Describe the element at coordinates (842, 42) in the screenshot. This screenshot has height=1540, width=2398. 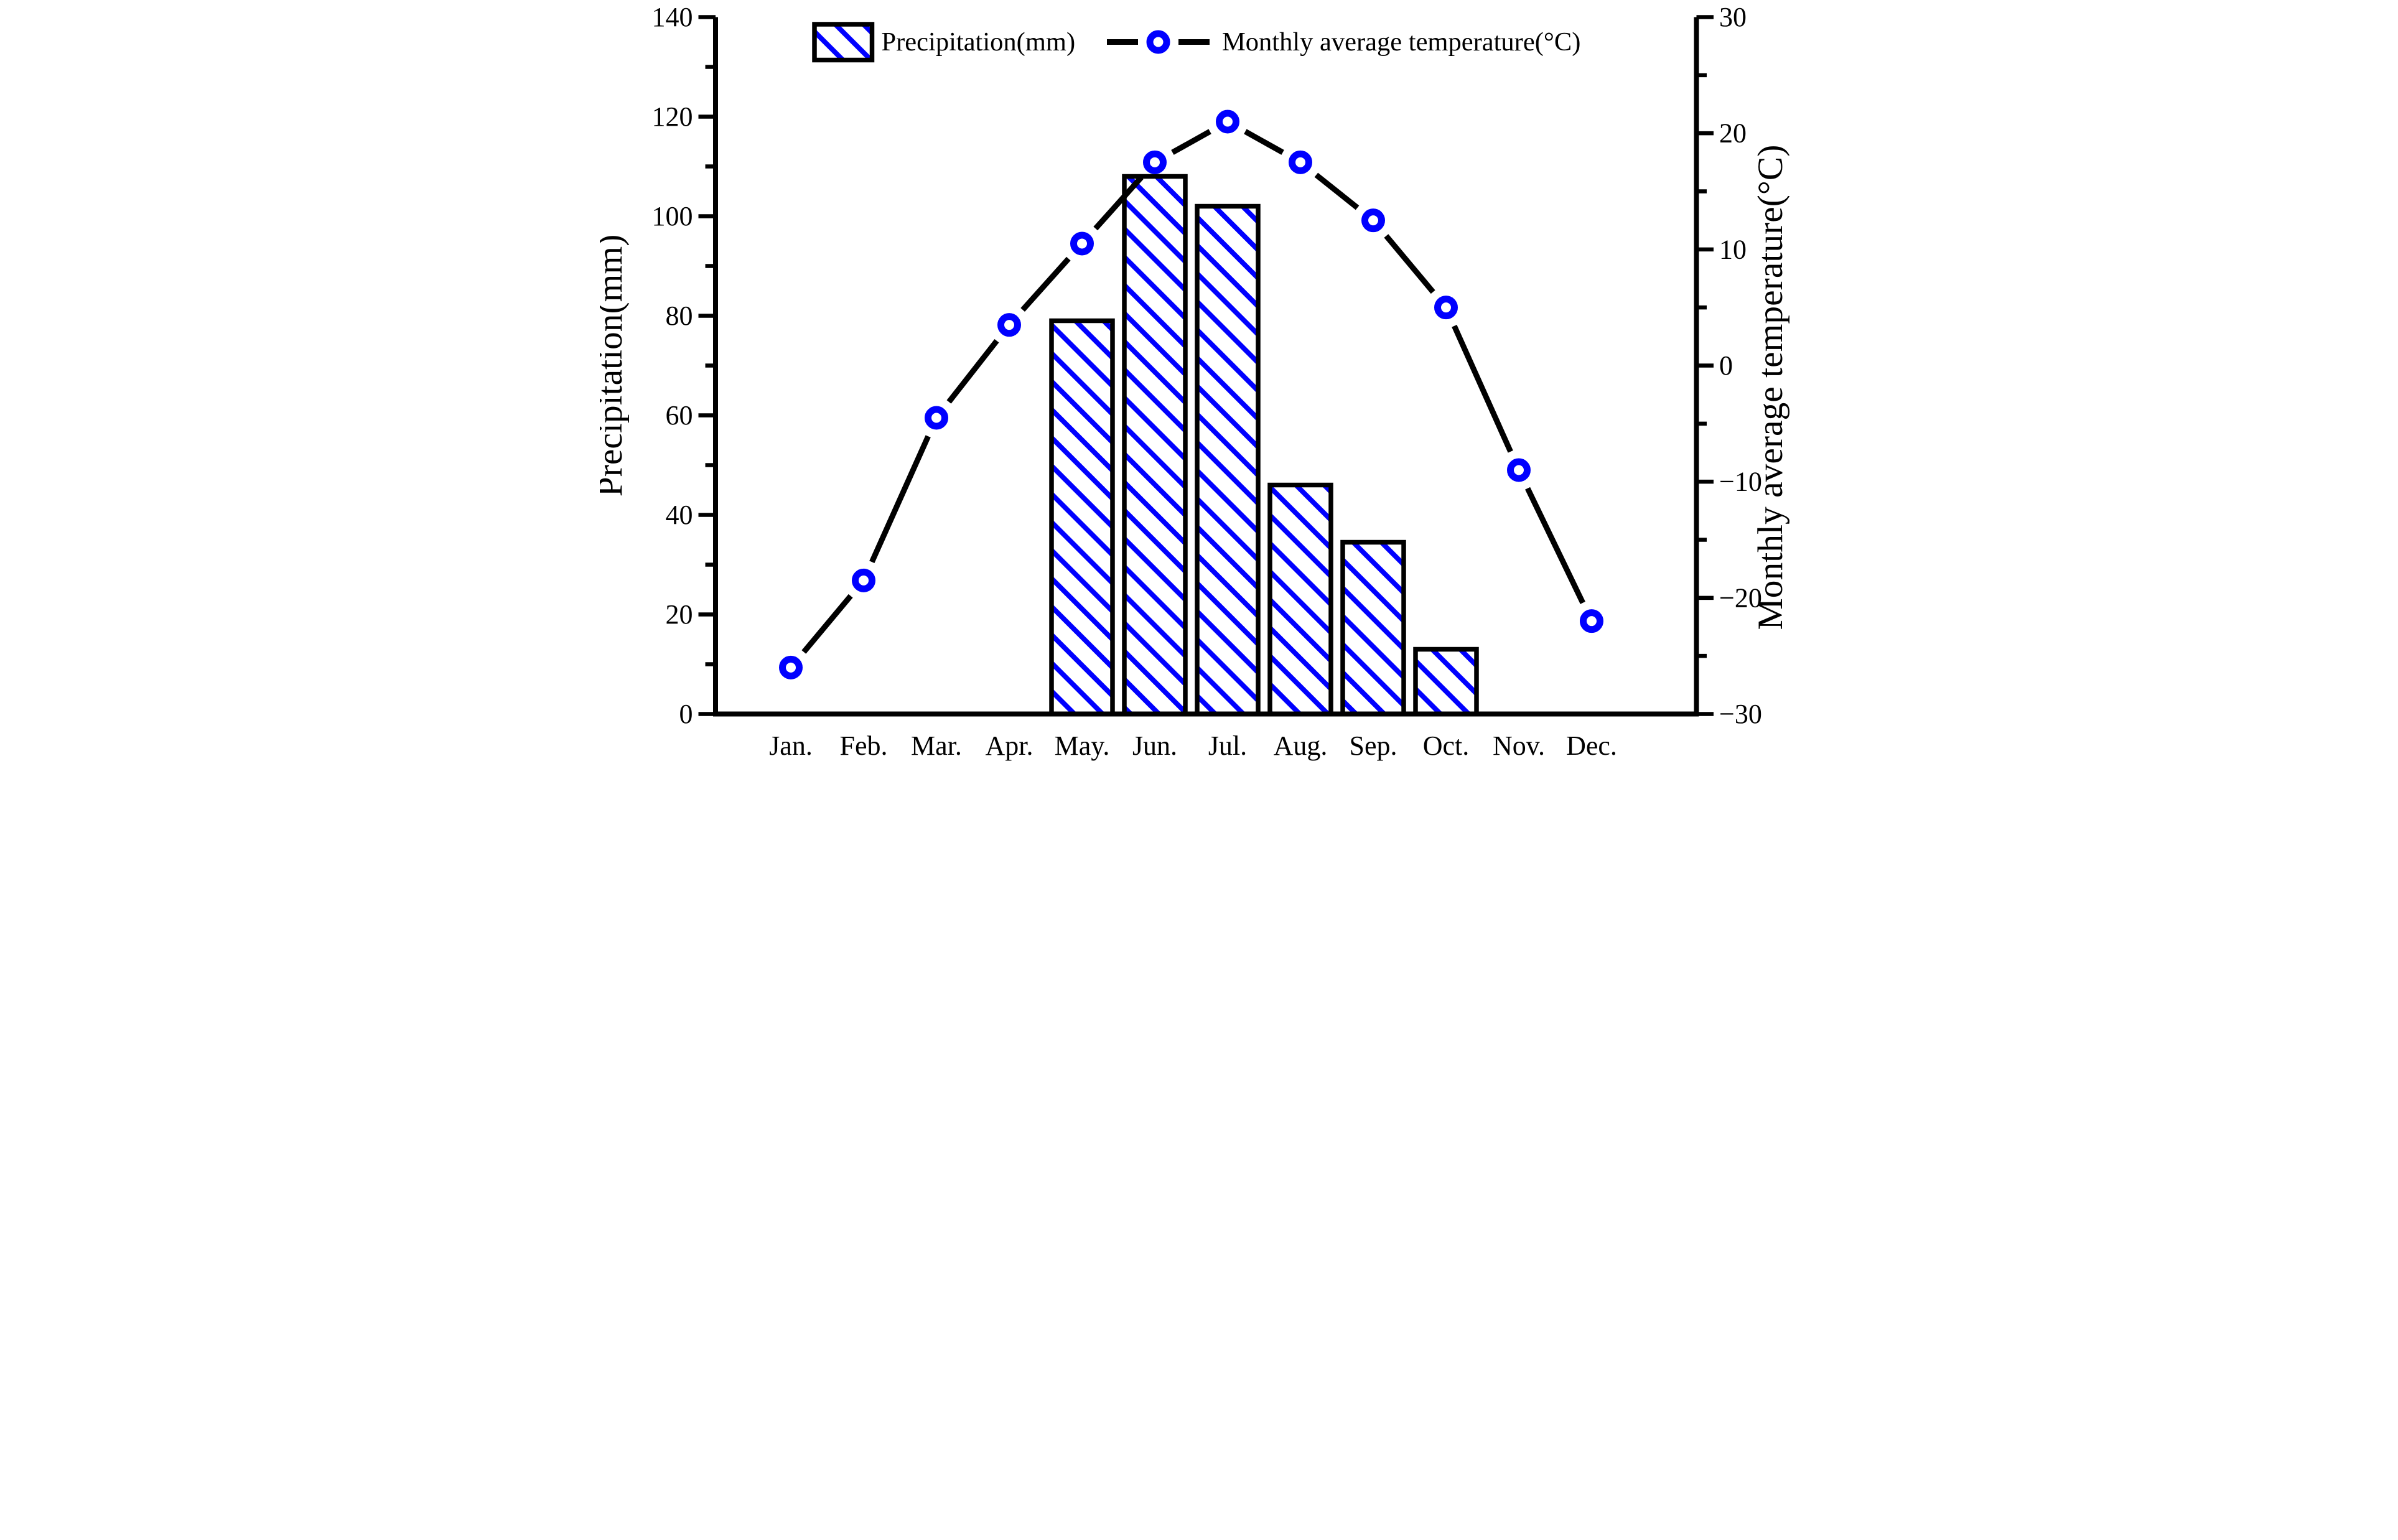
I see `legend-precipitation-swatch` at that location.